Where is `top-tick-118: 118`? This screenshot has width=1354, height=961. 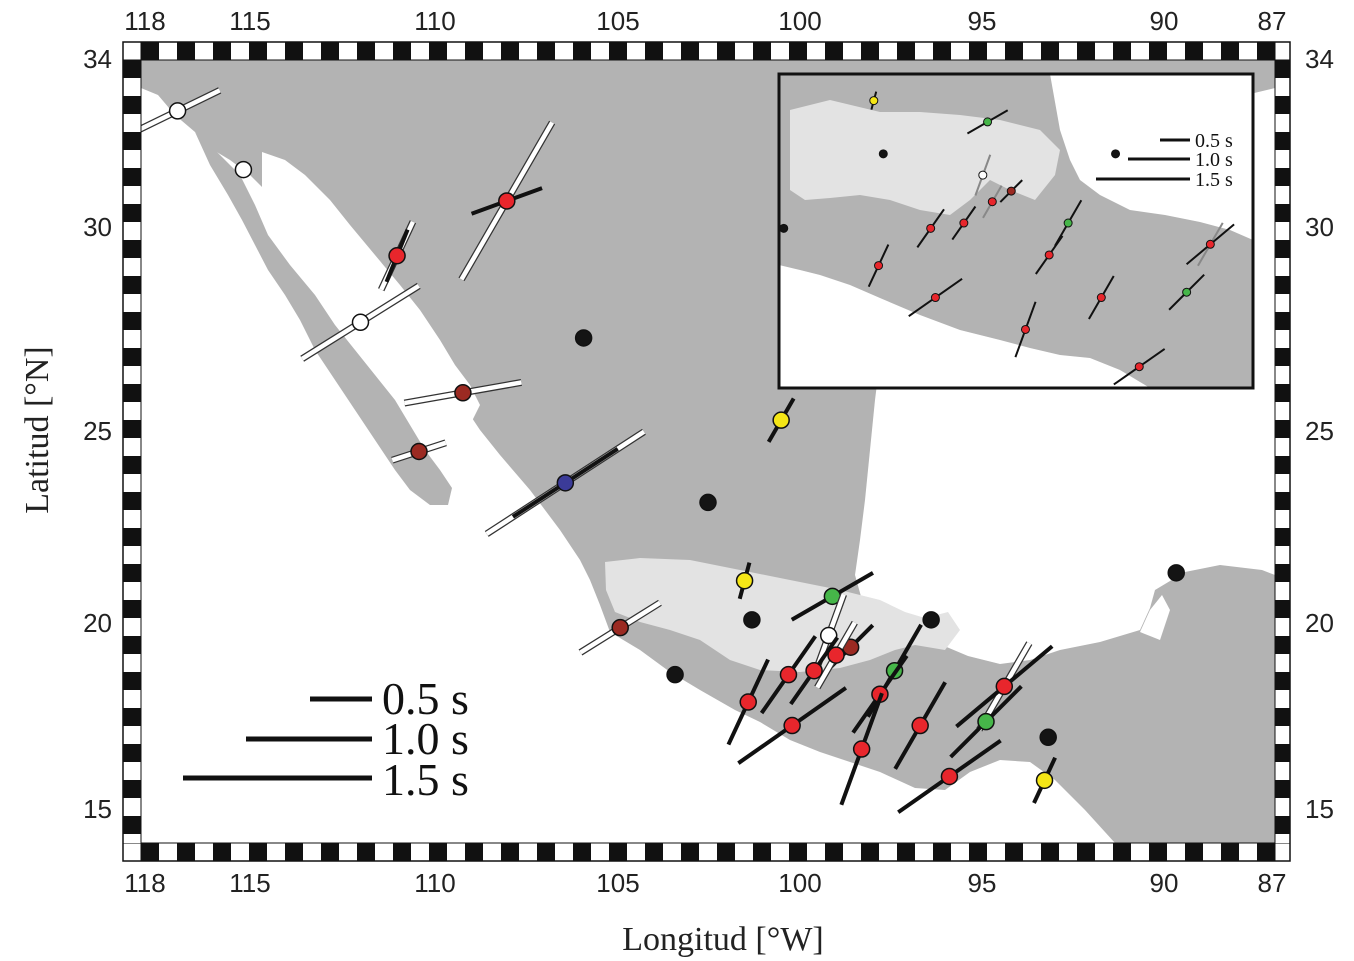
top-tick-118: 118 is located at coordinates (144, 21).